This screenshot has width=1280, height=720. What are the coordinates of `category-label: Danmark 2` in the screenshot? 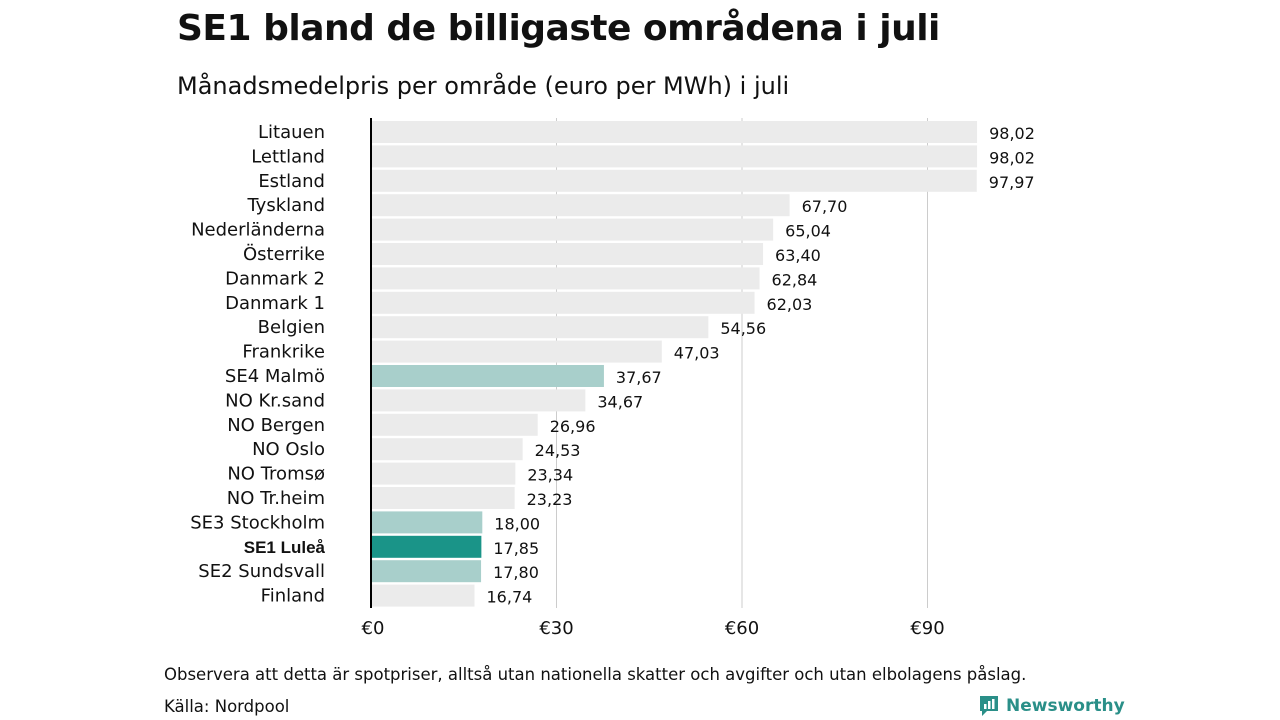 It's located at (275, 278).